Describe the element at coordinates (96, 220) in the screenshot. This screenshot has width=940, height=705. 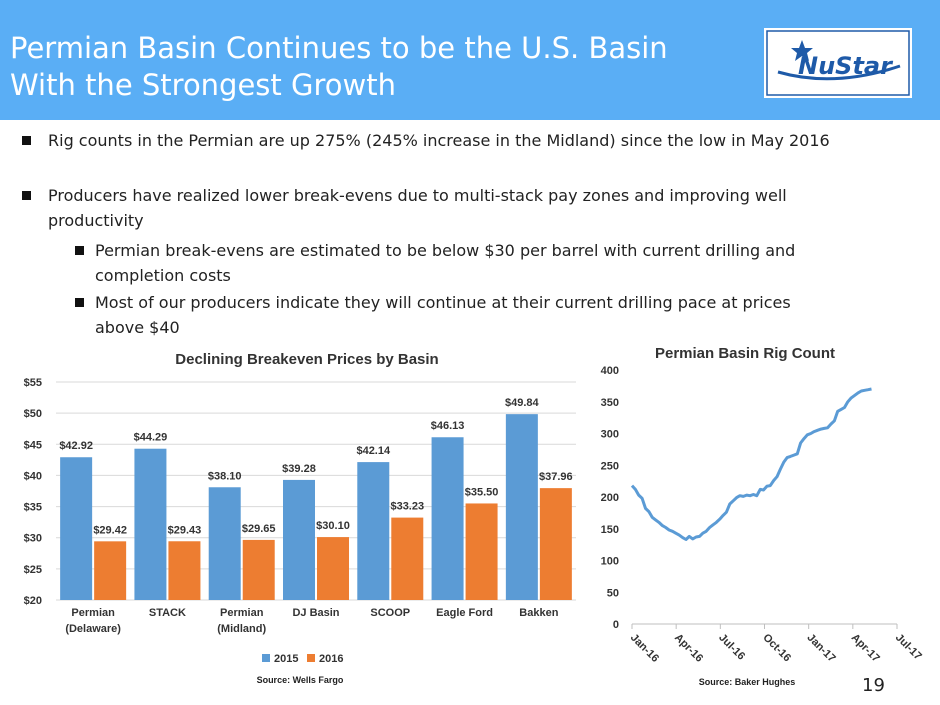
I see `bullet-breakevens-cont: productivity` at that location.